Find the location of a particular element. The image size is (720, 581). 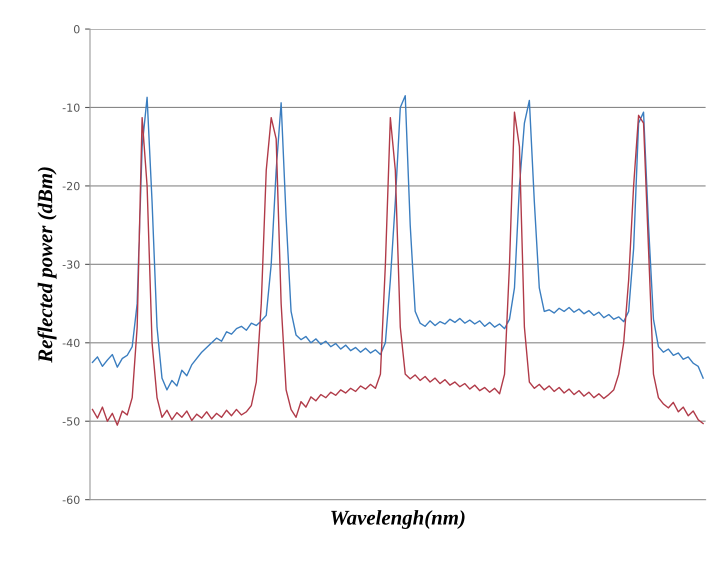

y-tick-label: -50 is located at coordinates (71, 421).